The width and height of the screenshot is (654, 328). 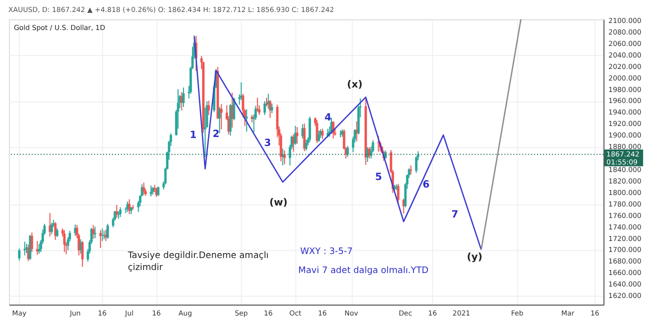 I want to click on annotation: 2, so click(x=216, y=134).